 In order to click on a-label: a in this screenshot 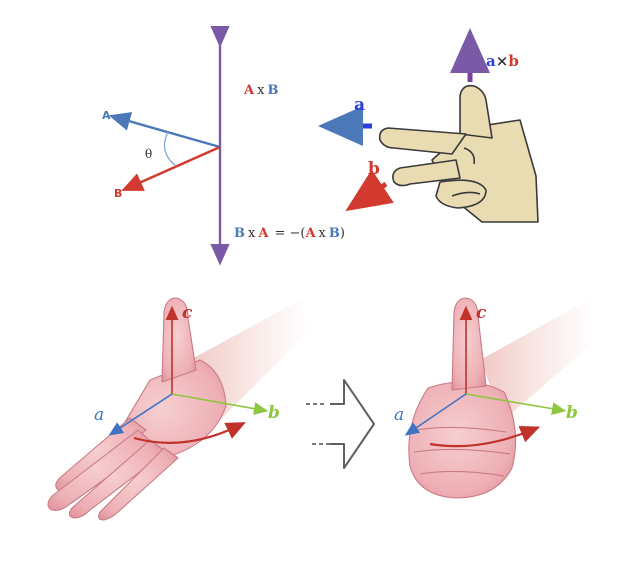, I will do `click(359, 105)`.